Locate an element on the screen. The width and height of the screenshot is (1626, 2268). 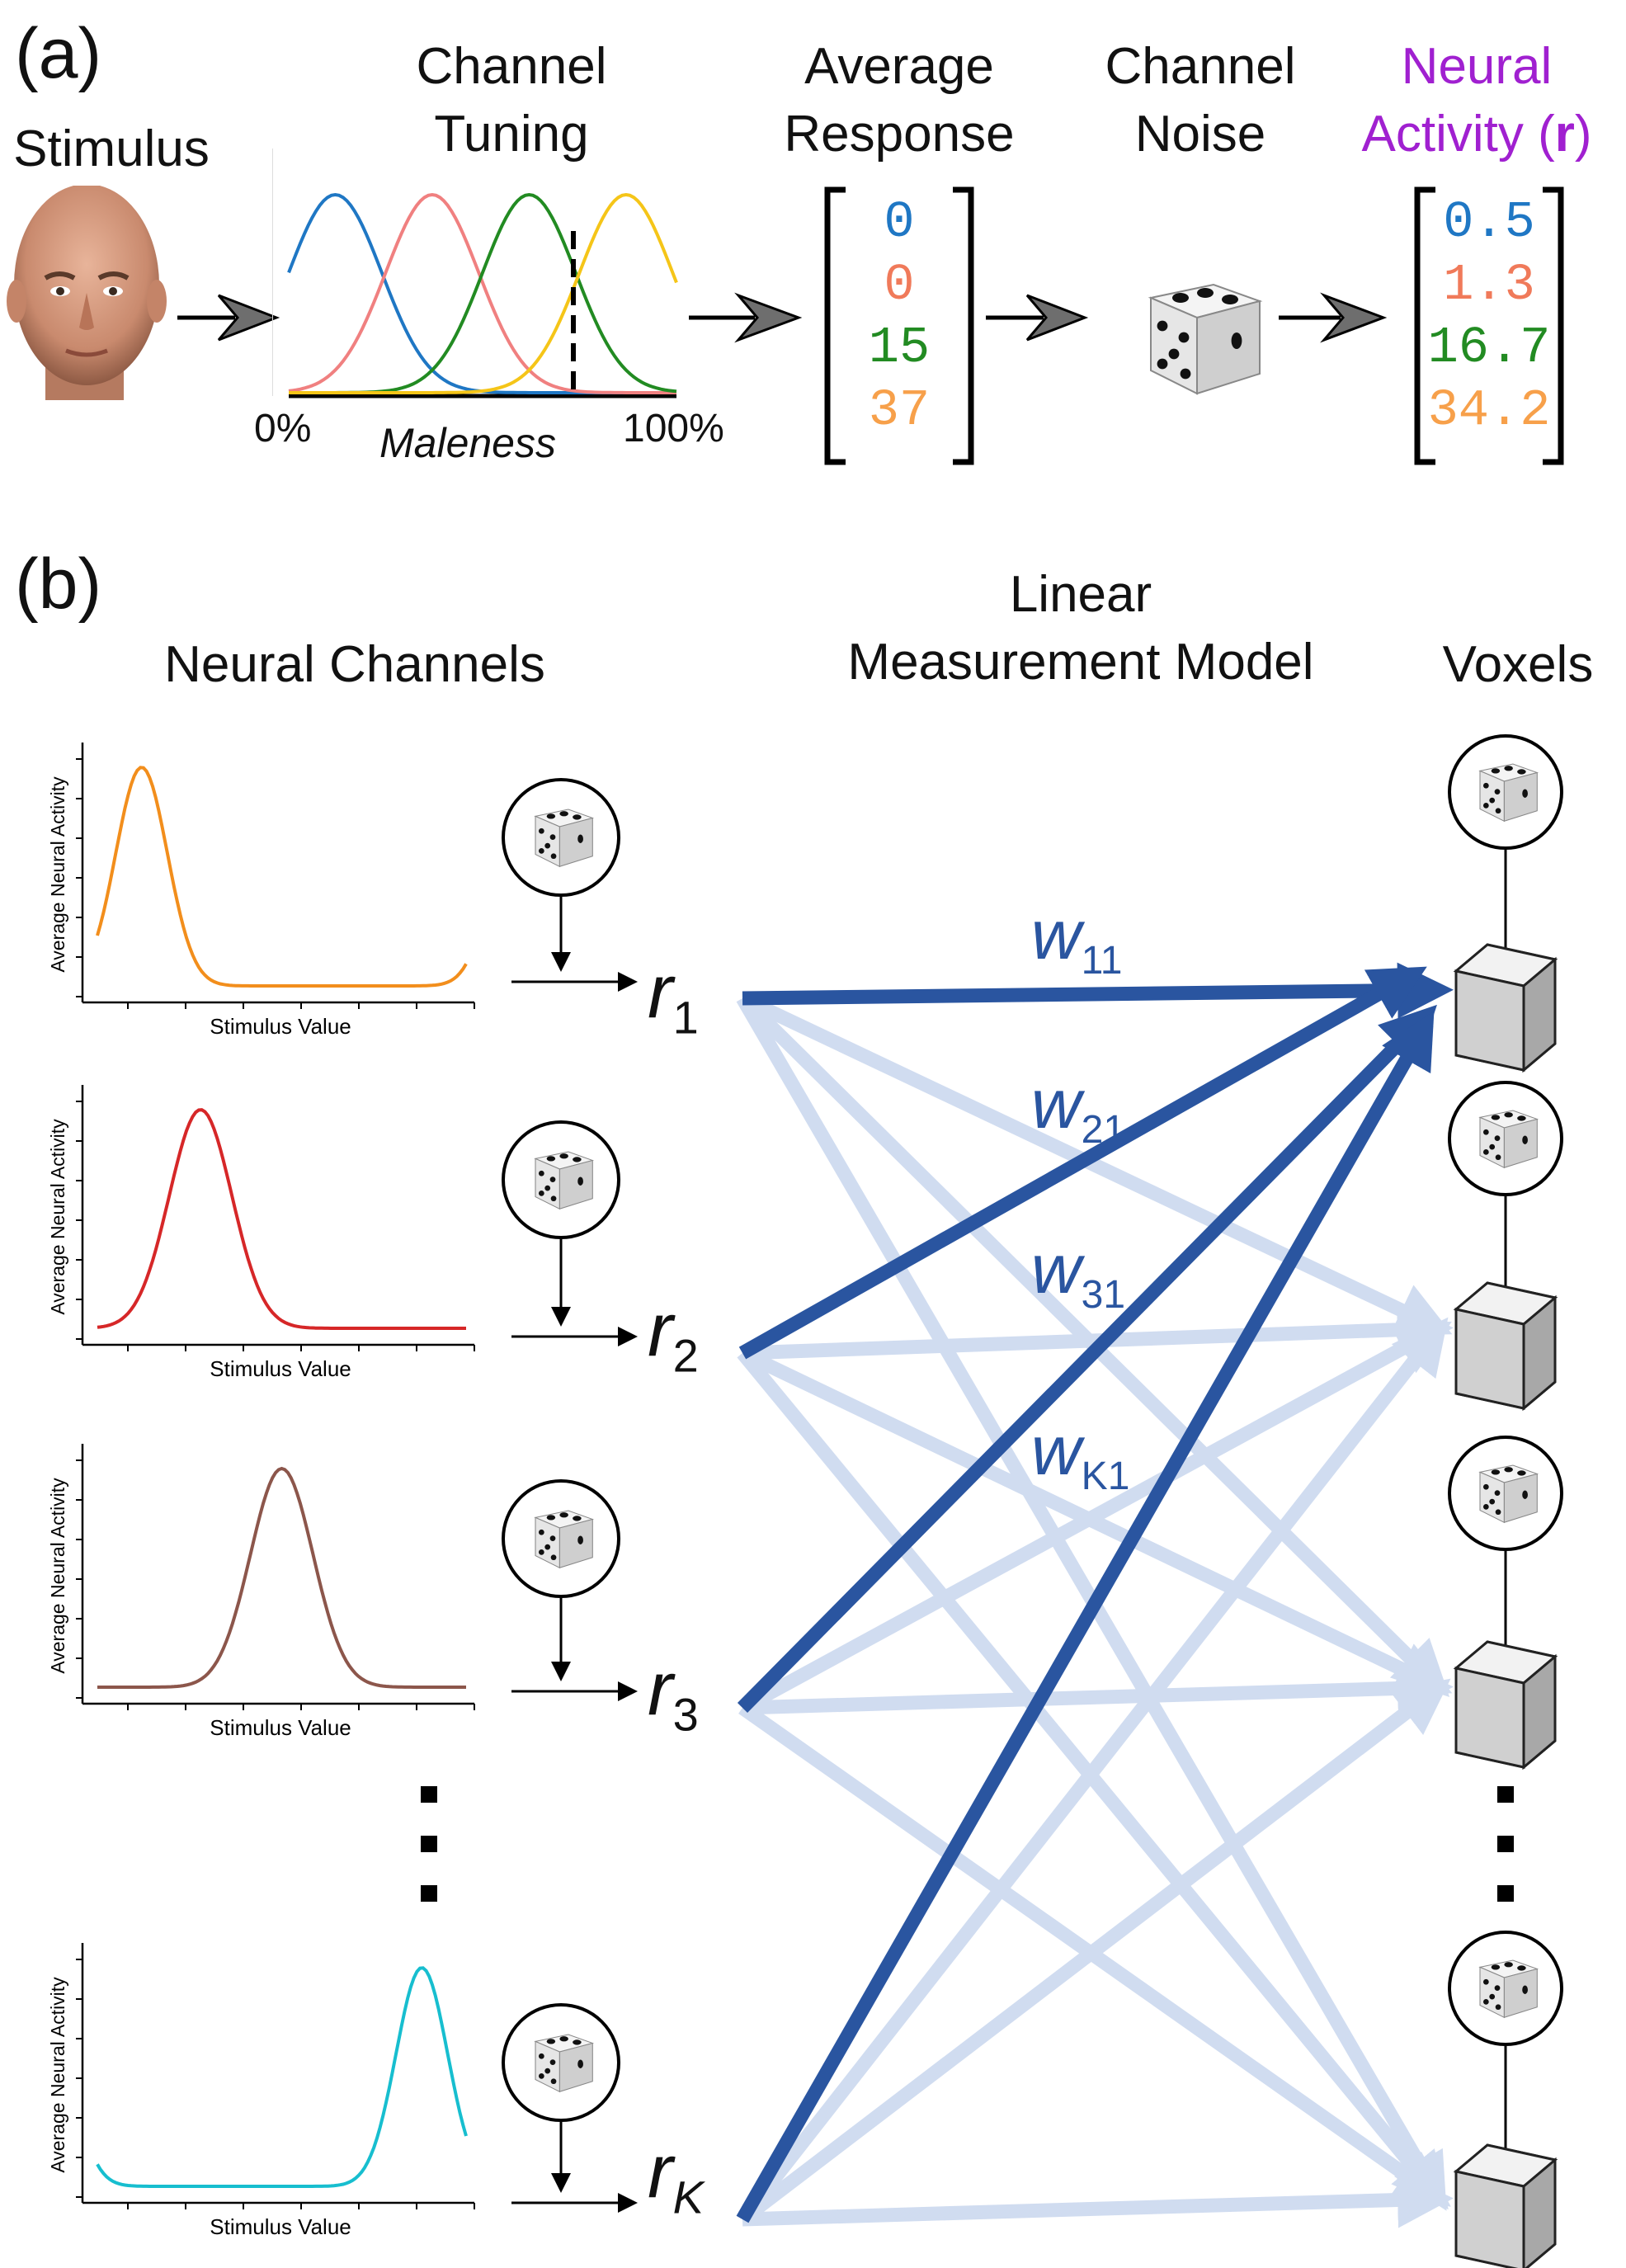
linear-model-header: Linear Measurement Model is located at coordinates (1080, 629).